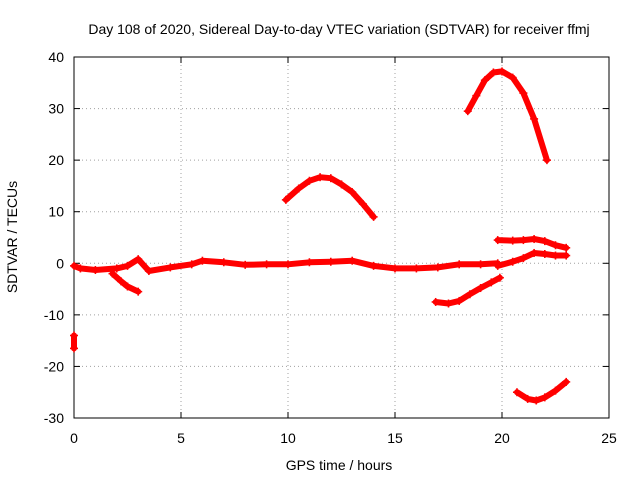 Image resolution: width=640 pixels, height=480 pixels. Describe the element at coordinates (329, 197) in the screenshot. I see `series-arc-midday` at that location.